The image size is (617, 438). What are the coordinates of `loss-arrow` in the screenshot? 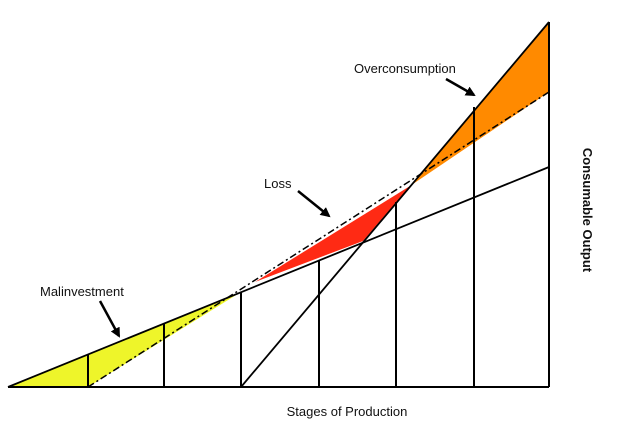 It's located at (314, 204).